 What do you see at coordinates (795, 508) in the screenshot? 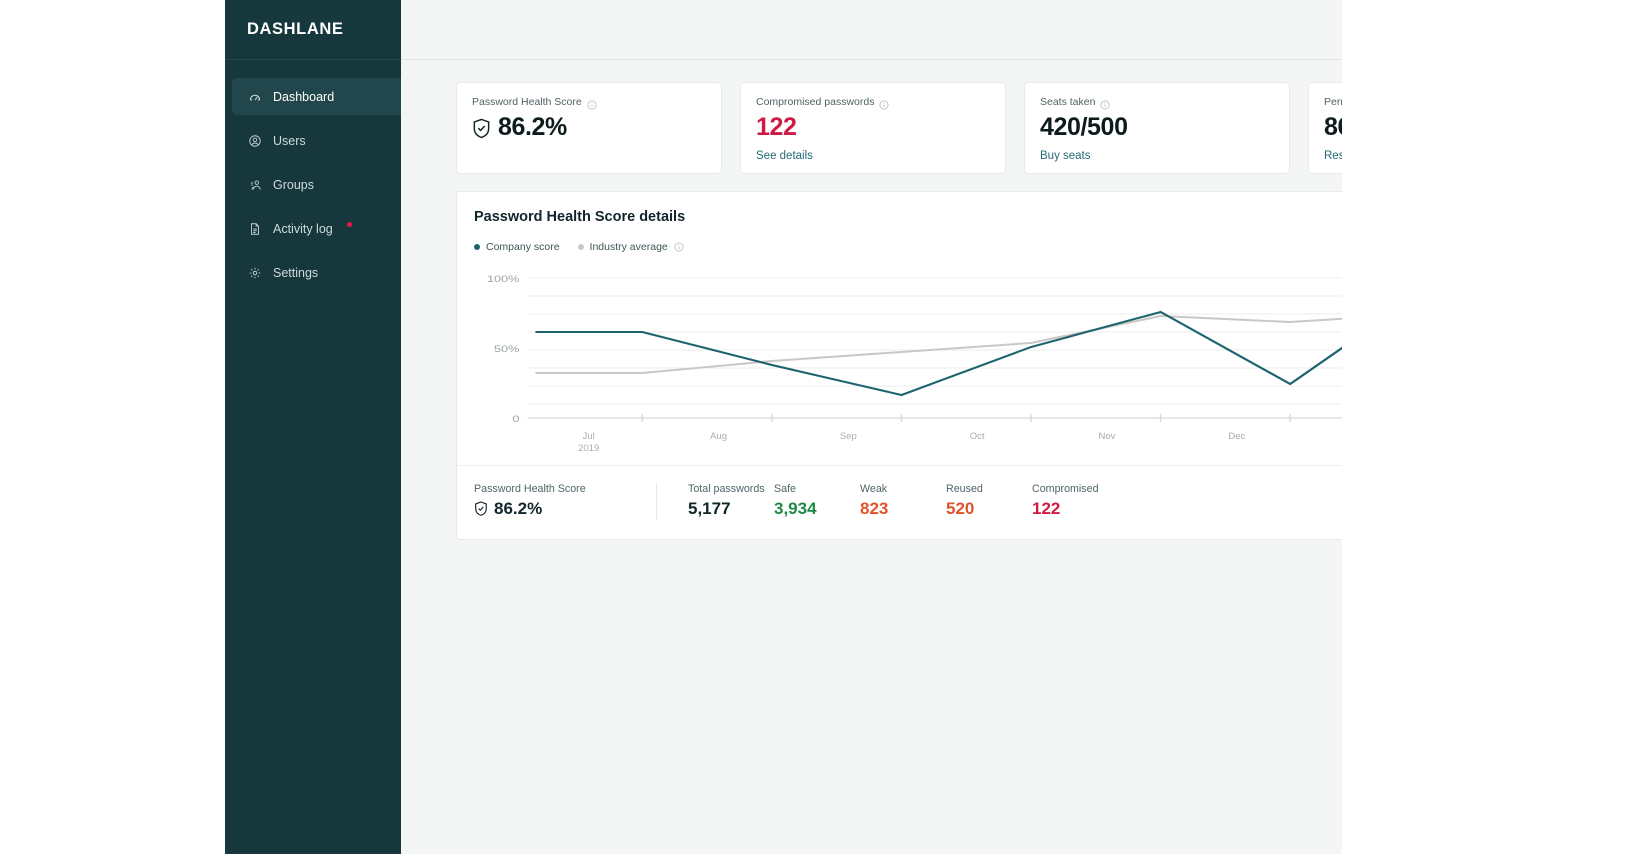
I see `substat-value: 3,934` at bounding box center [795, 508].